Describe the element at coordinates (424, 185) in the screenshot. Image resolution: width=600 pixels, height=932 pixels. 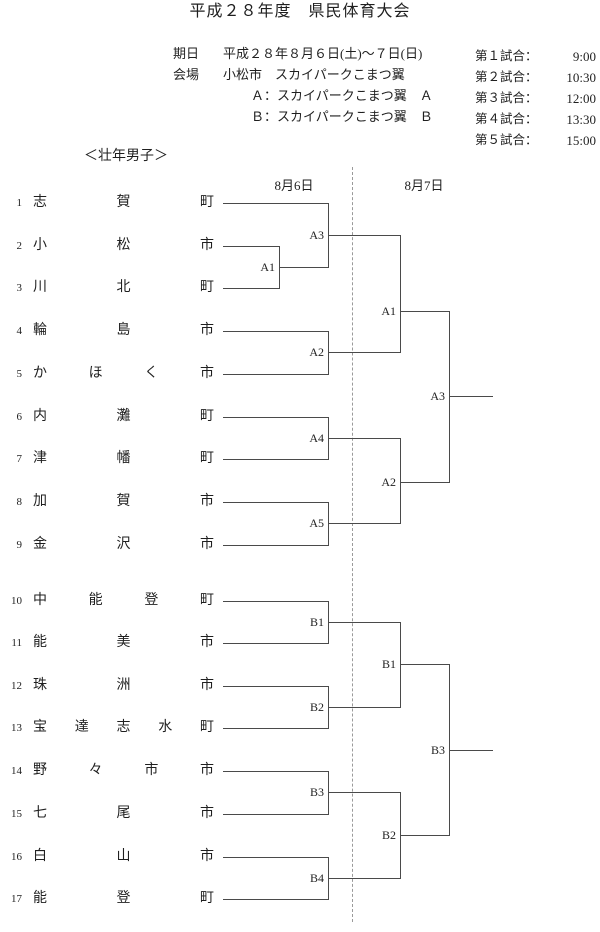
I see `day2-column-header: 8月7日` at that location.